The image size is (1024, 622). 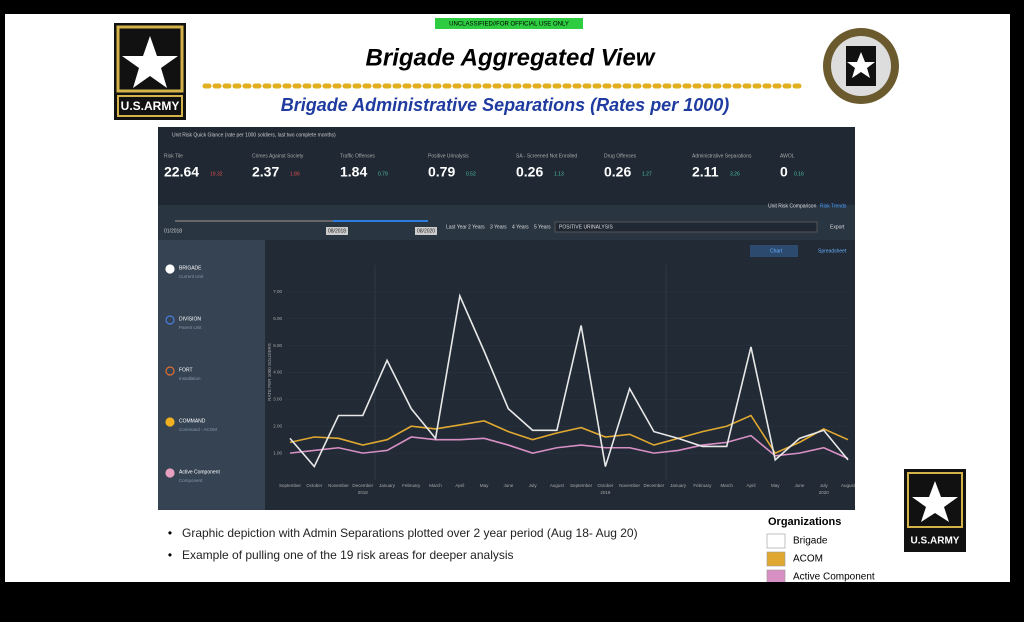 What do you see at coordinates (173, 231) in the screenshot?
I see `slider-date: 01/2018` at bounding box center [173, 231].